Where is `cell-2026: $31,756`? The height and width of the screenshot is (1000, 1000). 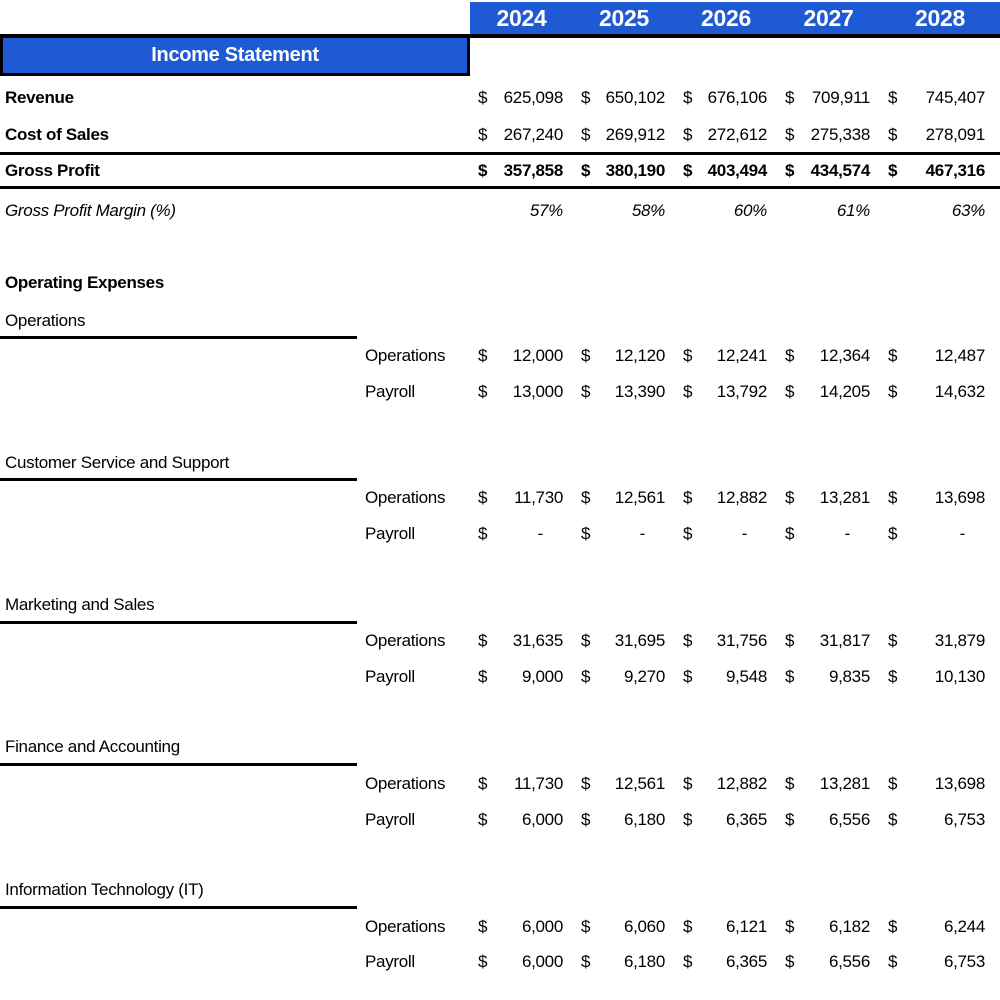
cell-2026: $31,756 is located at coordinates (726, 641).